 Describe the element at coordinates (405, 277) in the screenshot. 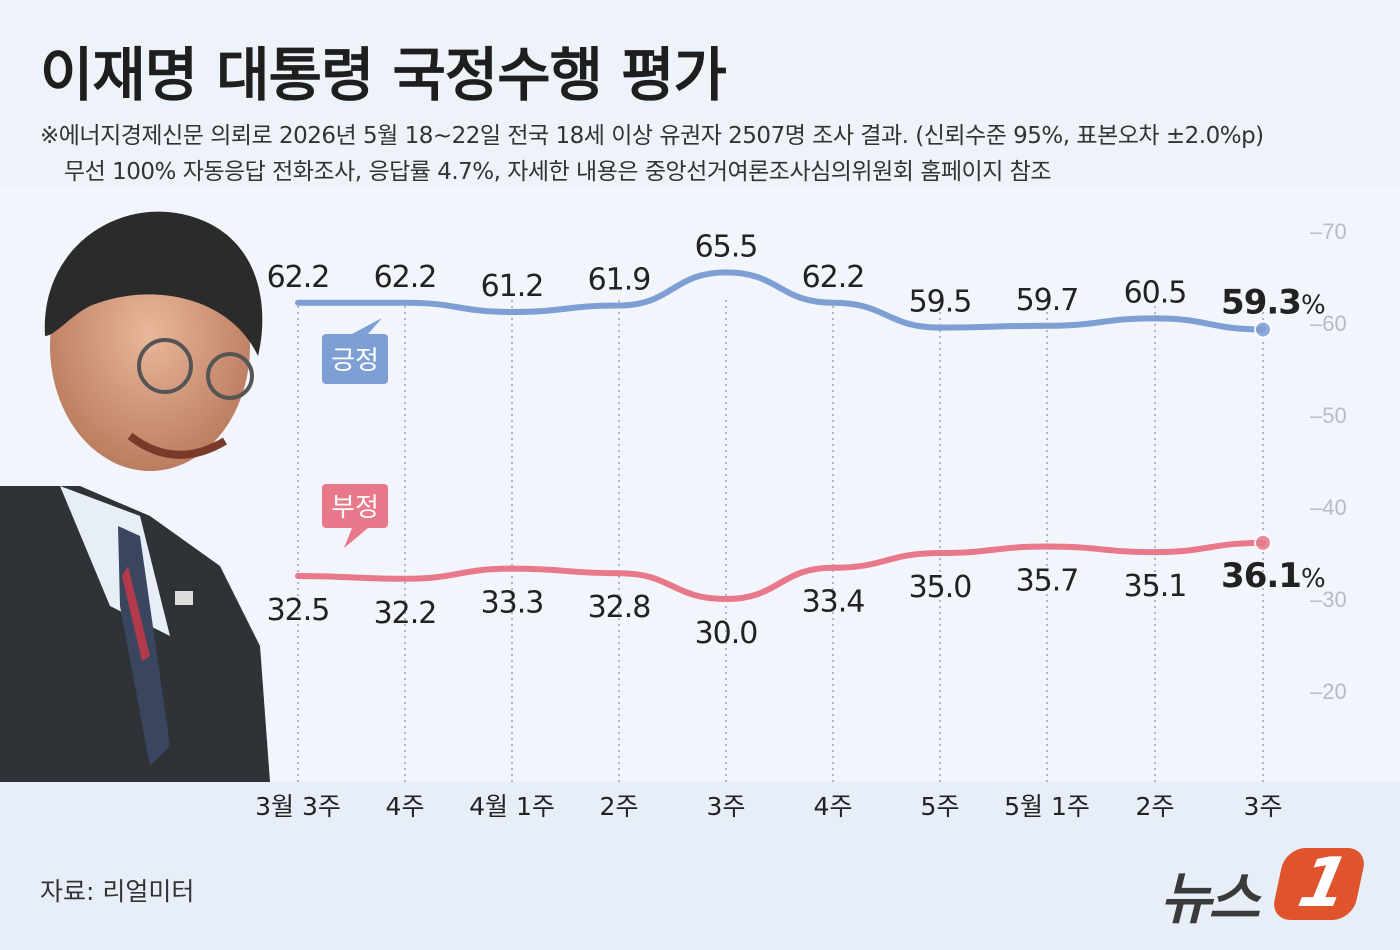

I see `data-label-0-1: 62.2` at that location.